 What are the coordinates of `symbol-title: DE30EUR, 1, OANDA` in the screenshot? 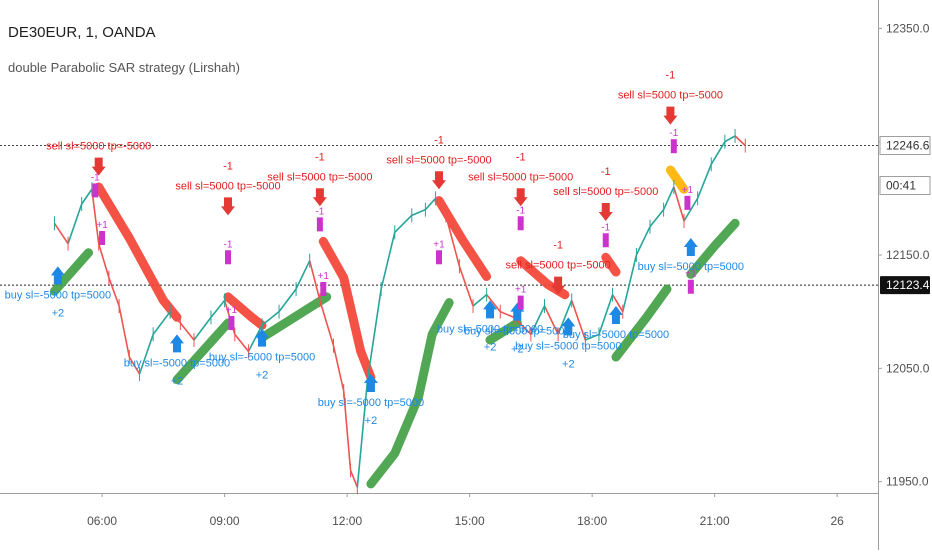 It's located at (82, 32).